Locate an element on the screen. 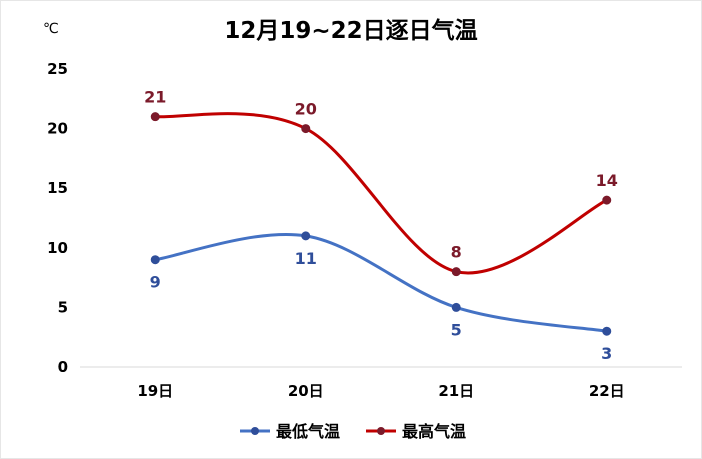  legend-label: 最低气温 is located at coordinates (308, 431).